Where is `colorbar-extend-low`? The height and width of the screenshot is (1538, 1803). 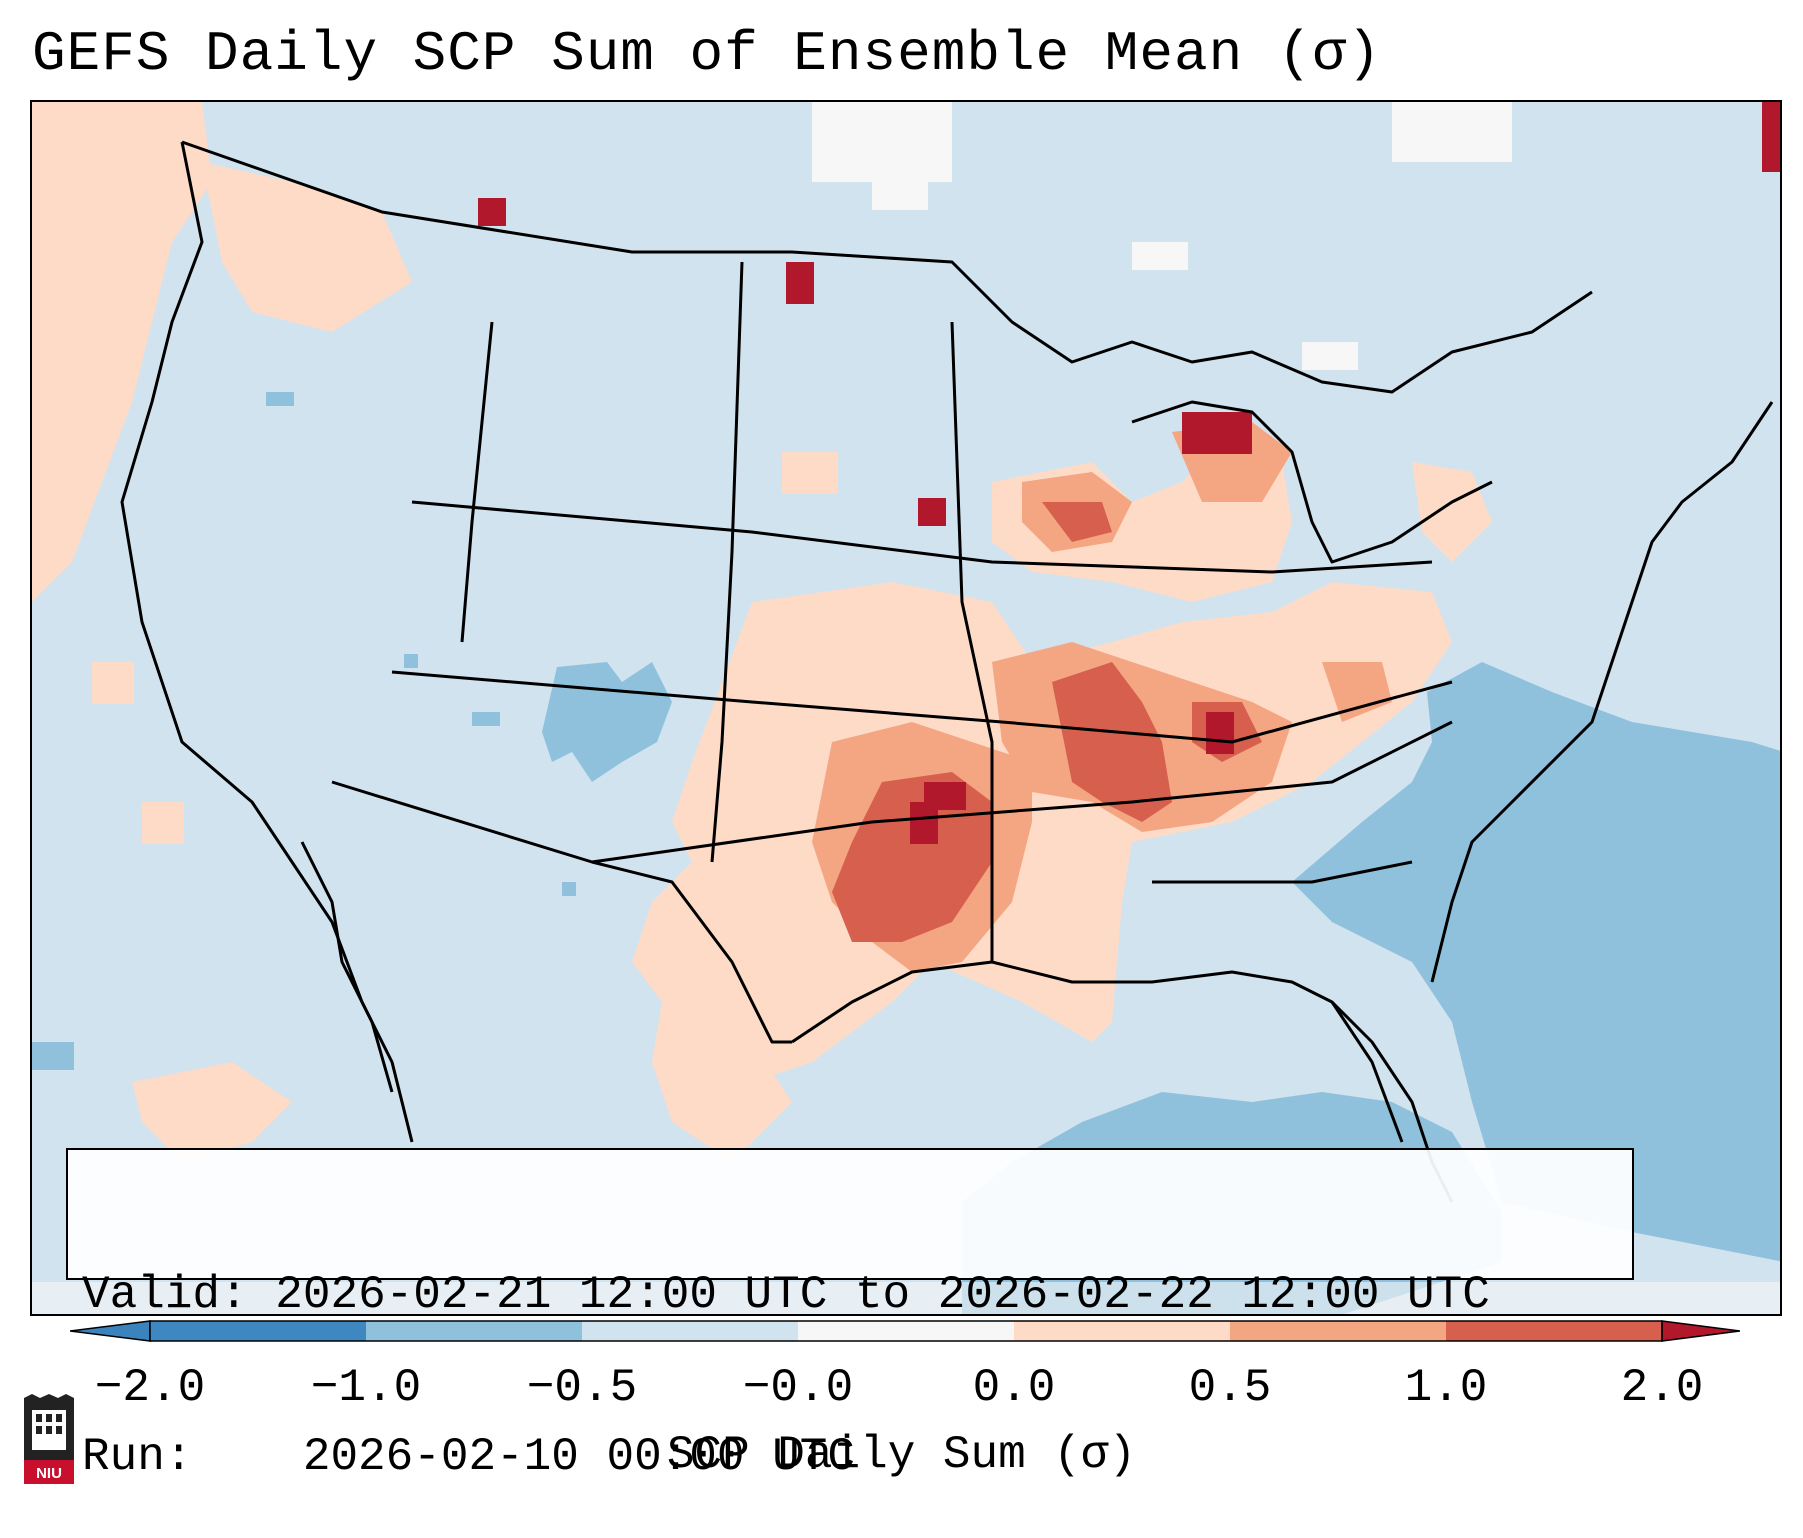 colorbar-extend-low is located at coordinates (110, 1331).